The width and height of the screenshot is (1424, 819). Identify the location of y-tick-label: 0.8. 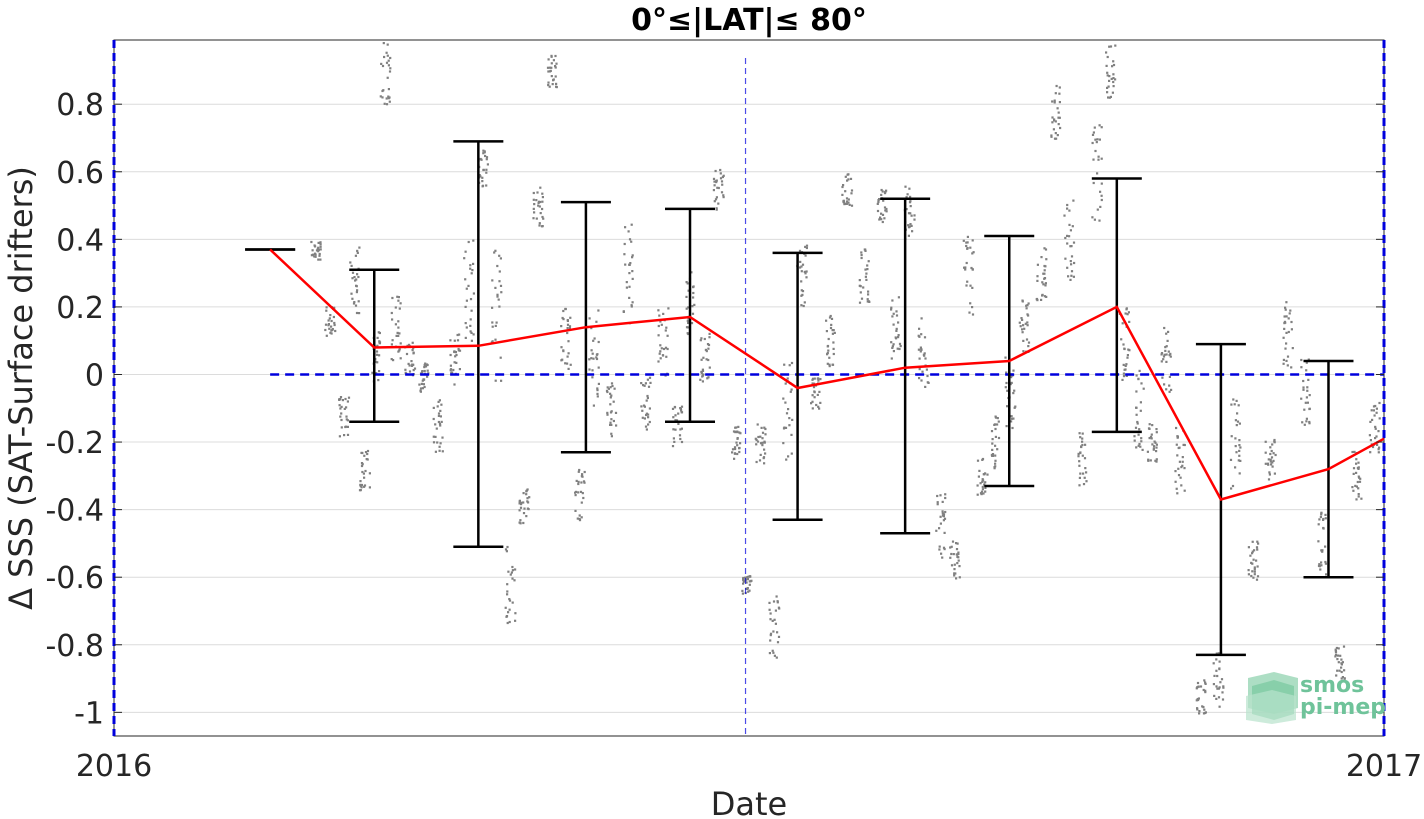
(80, 105).